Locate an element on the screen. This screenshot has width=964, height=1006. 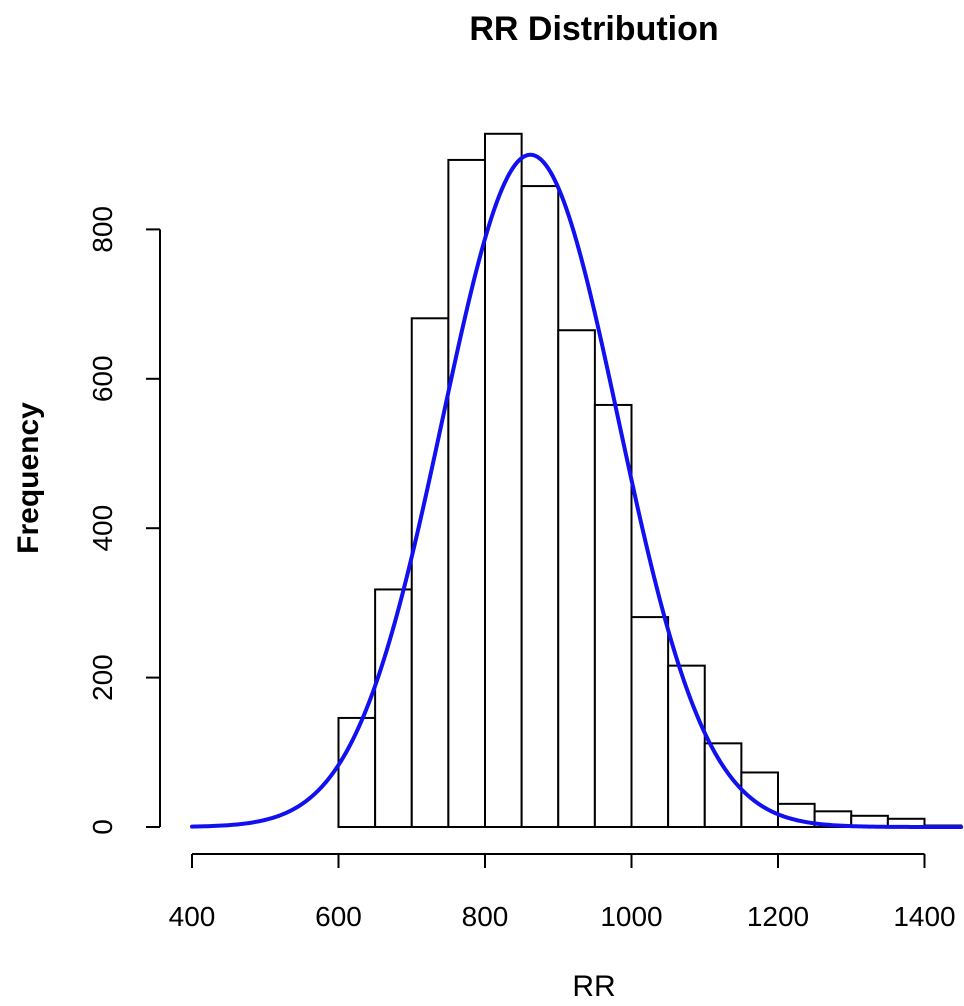
y-tick-label: 400 is located at coordinates (102, 528).